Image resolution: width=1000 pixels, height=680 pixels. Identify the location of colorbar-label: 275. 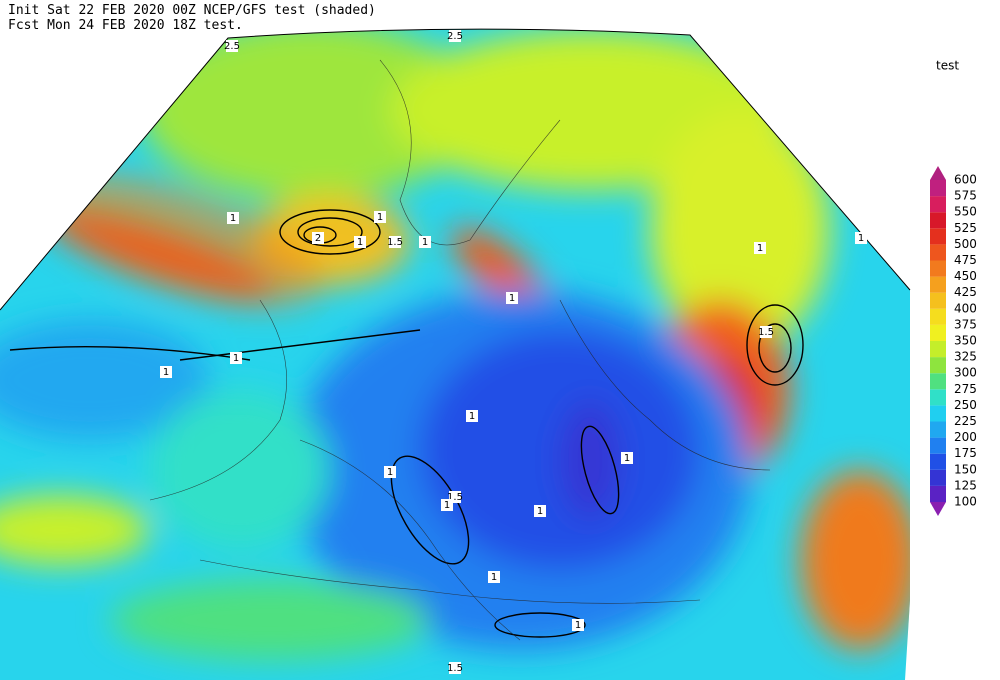
(965, 389).